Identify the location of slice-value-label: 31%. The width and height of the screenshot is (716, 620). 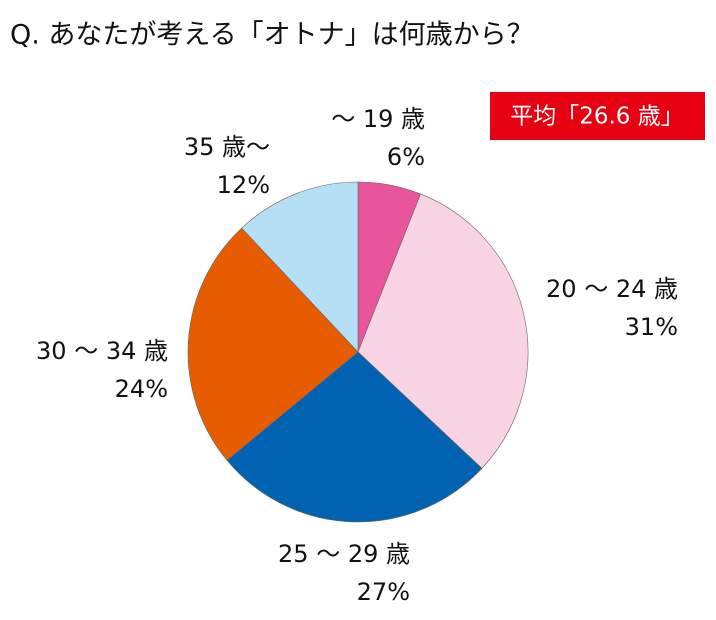
(651, 327).